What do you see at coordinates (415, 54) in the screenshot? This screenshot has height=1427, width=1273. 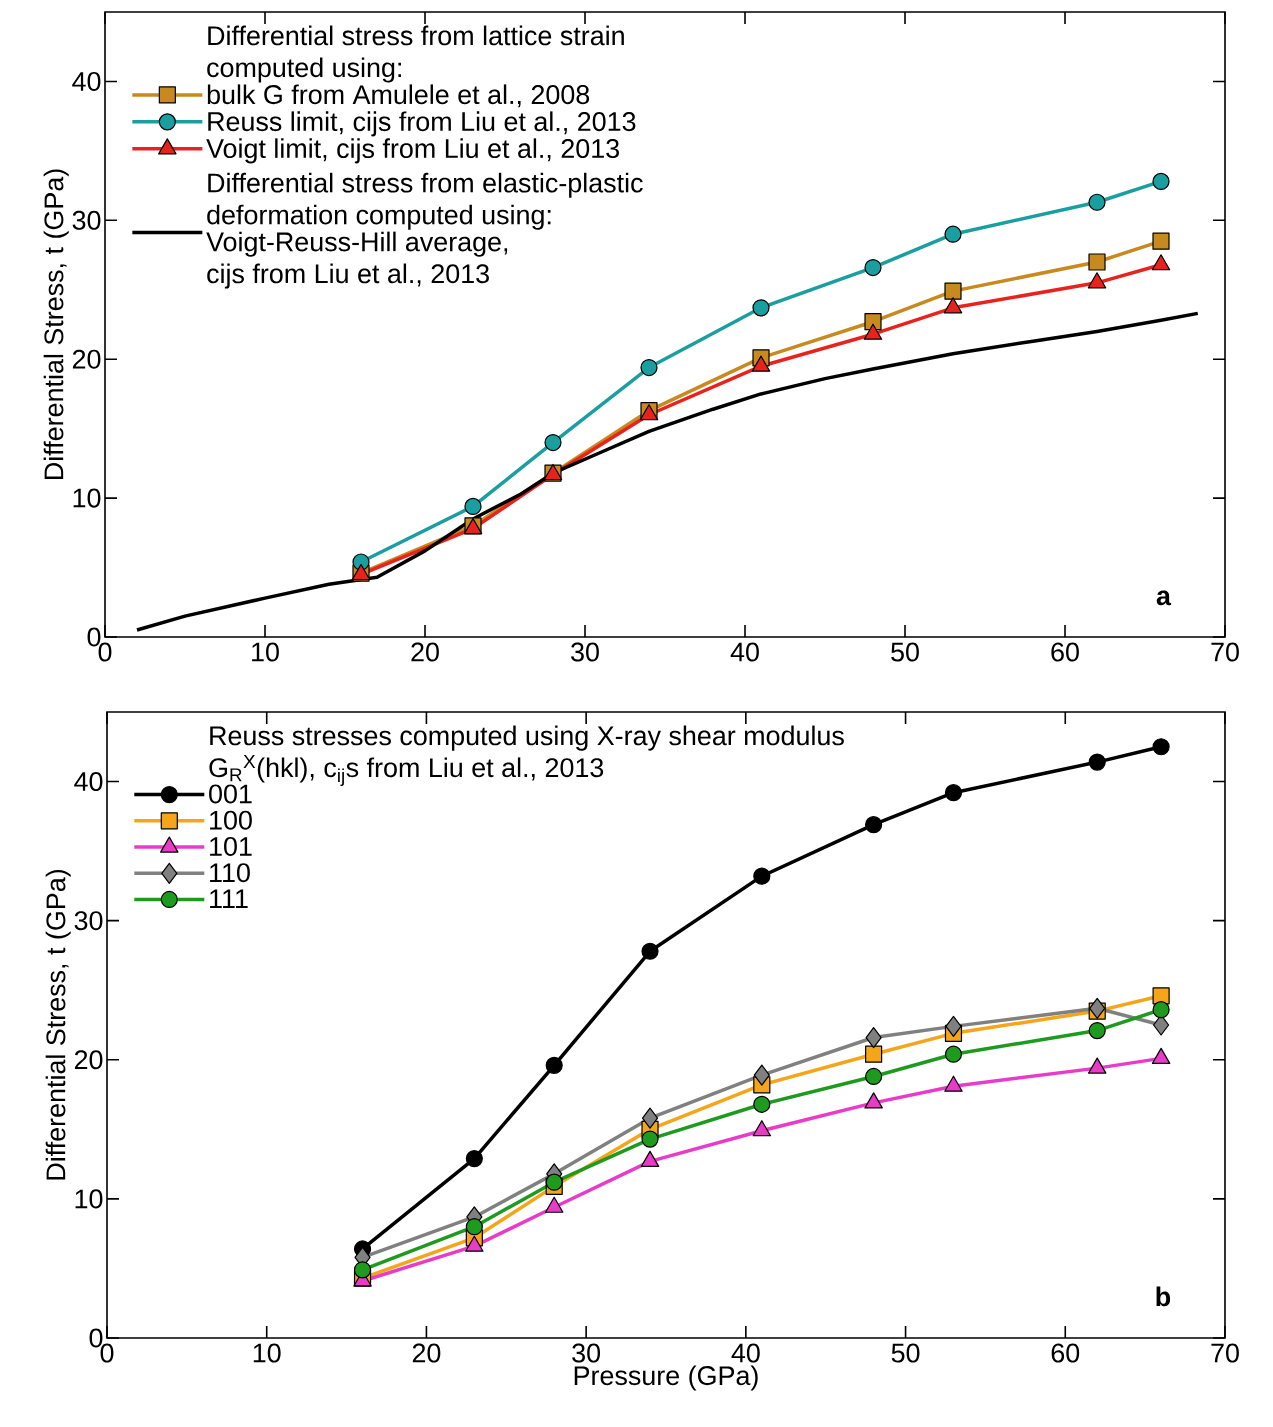 I see `legend-title: Differential stress from lattice strain computed using:` at bounding box center [415, 54].